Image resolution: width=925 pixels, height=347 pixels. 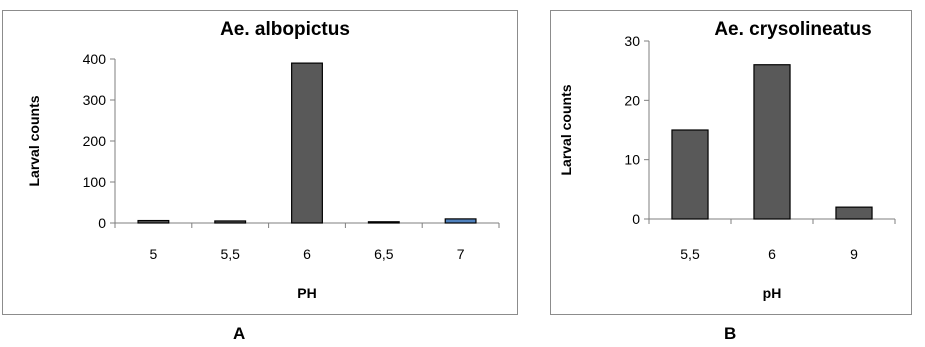 I want to click on chart-title: Ae. albopictus, so click(x=285, y=29).